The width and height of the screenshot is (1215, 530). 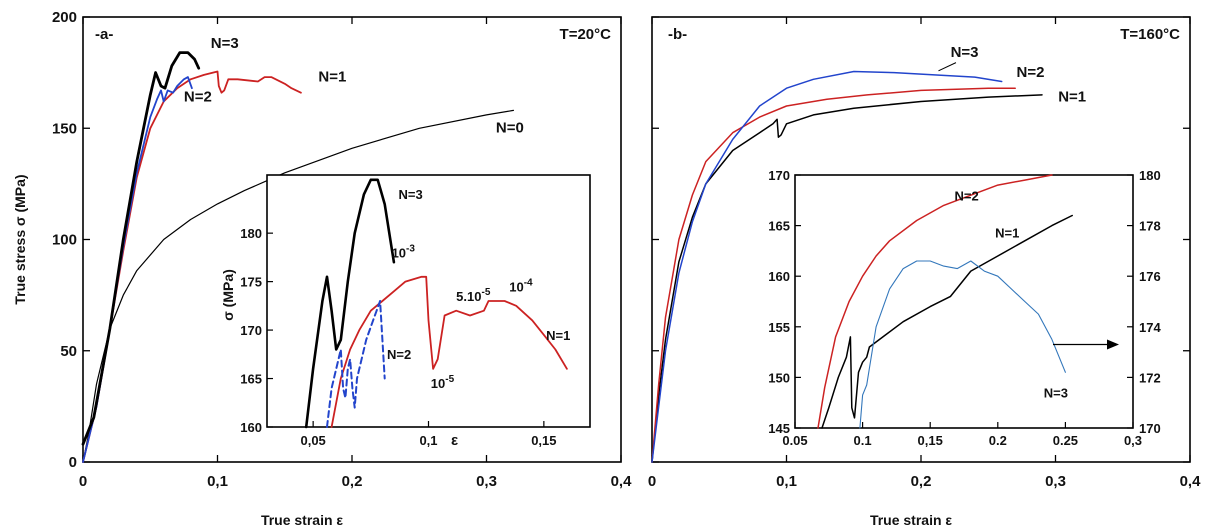 What do you see at coordinates (1030, 72) in the screenshot?
I see `panel-b-annotation: N=2` at bounding box center [1030, 72].